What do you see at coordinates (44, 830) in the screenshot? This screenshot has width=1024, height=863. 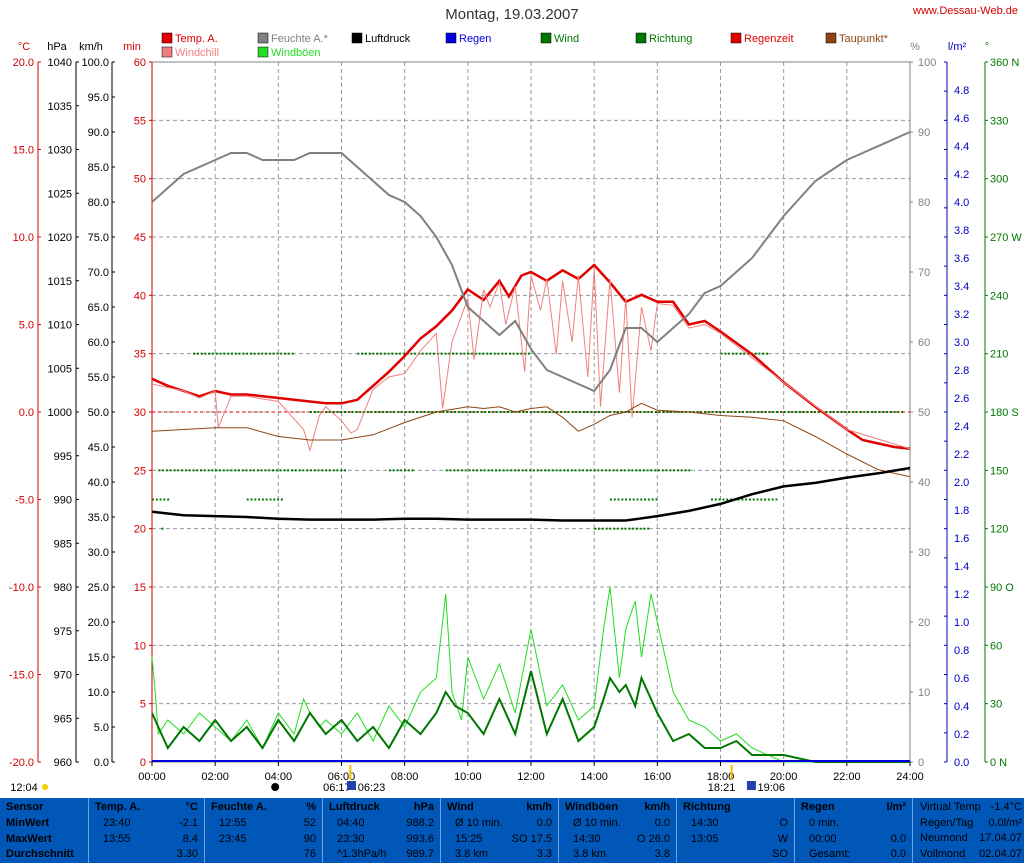 I see `stats-sensor-column: Sensor MinWert MaxWert Durchschnitt` at bounding box center [44, 830].